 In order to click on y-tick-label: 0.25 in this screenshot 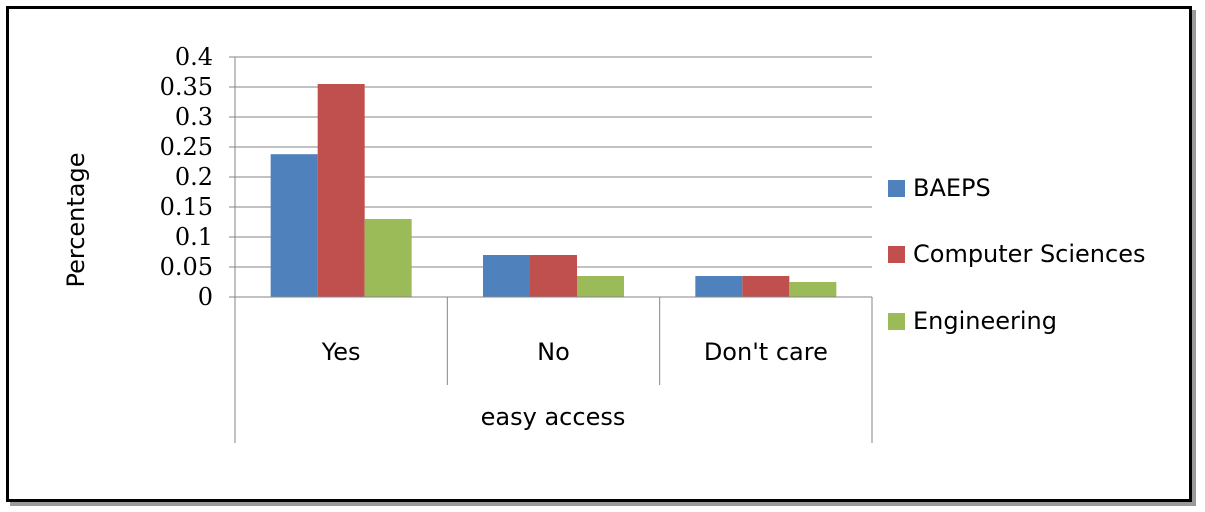, I will do `click(186, 147)`.